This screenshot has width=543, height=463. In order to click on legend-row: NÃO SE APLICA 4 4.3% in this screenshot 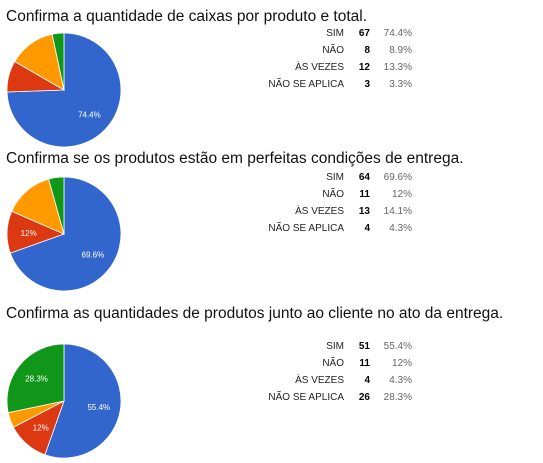, I will do `click(333, 228)`.